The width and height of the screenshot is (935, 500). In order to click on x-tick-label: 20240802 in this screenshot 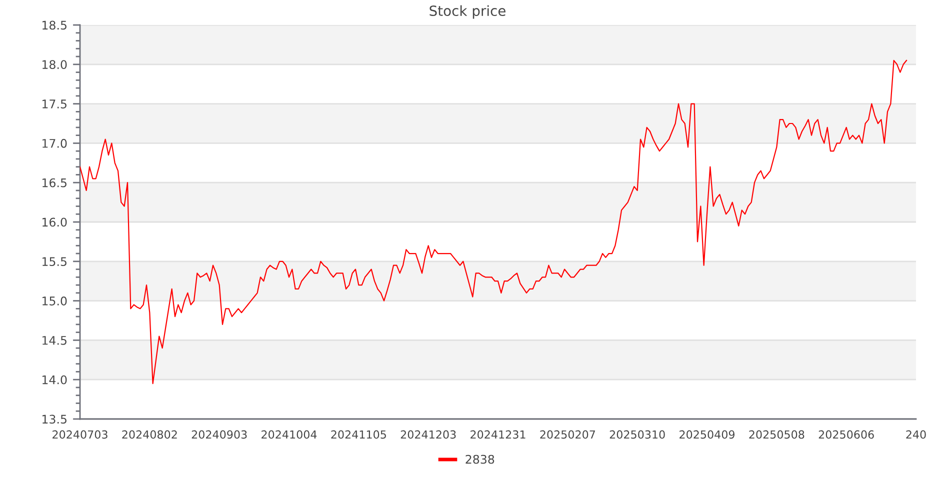, I will do `click(149, 434)`.